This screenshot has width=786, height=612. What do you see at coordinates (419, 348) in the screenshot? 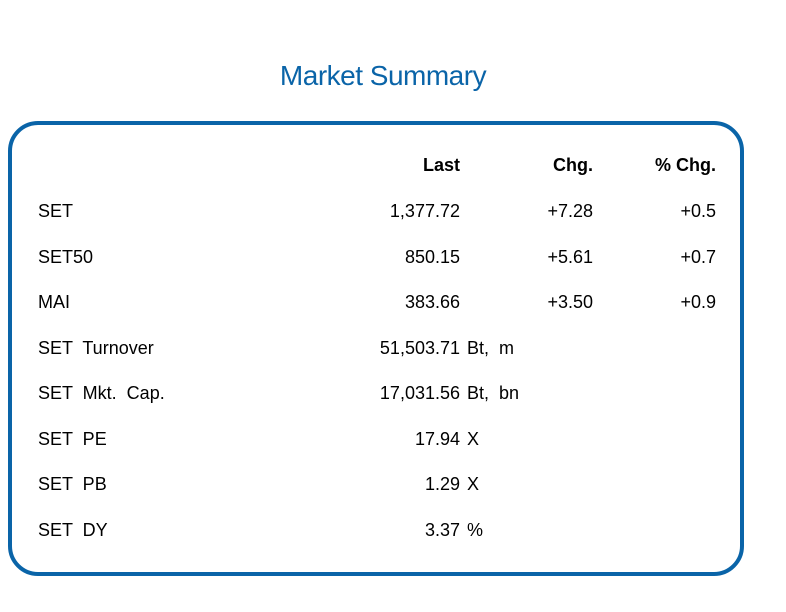
I see `row-last-value: 51,503.71` at bounding box center [419, 348].